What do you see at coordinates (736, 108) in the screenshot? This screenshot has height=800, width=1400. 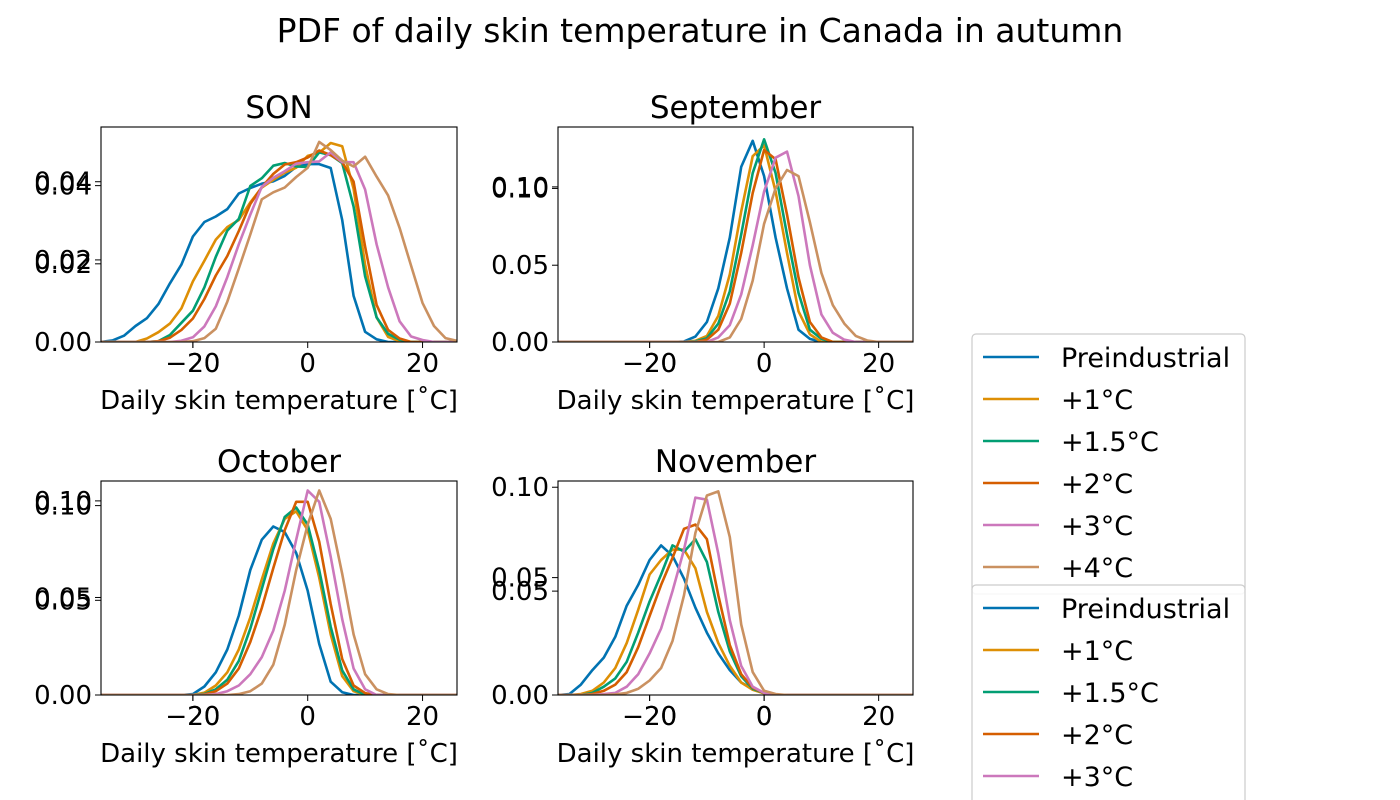 I see `subplot-title: September` at bounding box center [736, 108].